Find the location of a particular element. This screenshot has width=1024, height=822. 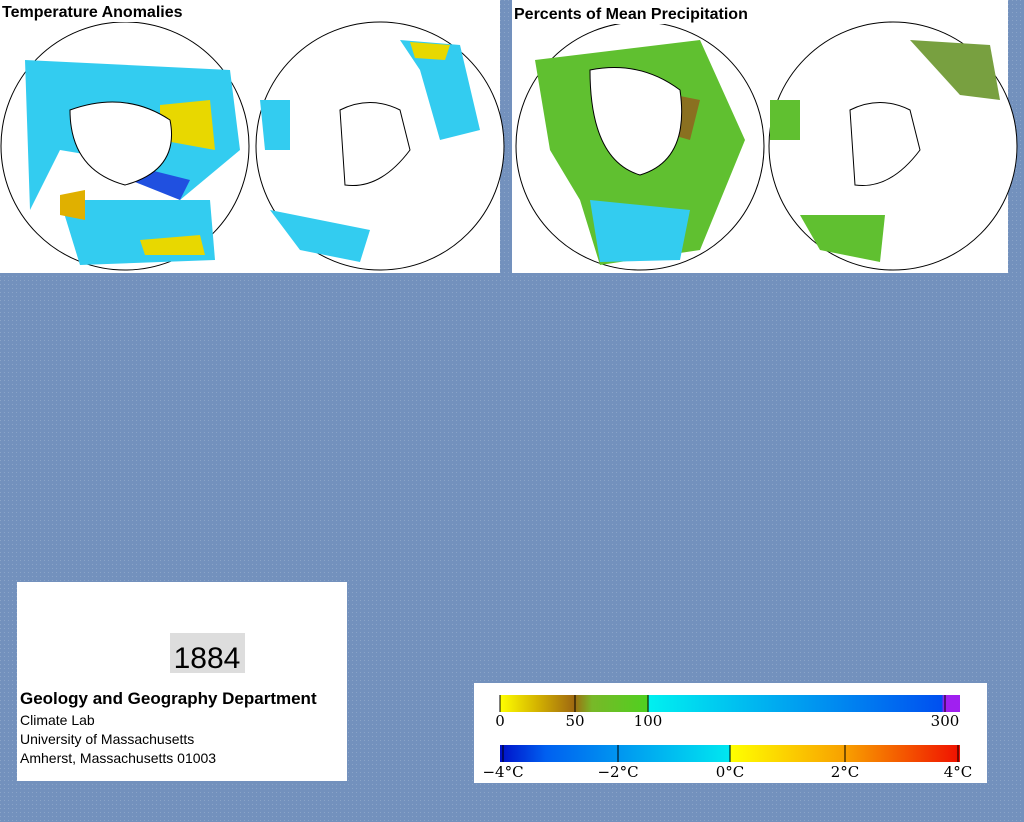

colorbar-label: 2°C is located at coordinates (845, 772).